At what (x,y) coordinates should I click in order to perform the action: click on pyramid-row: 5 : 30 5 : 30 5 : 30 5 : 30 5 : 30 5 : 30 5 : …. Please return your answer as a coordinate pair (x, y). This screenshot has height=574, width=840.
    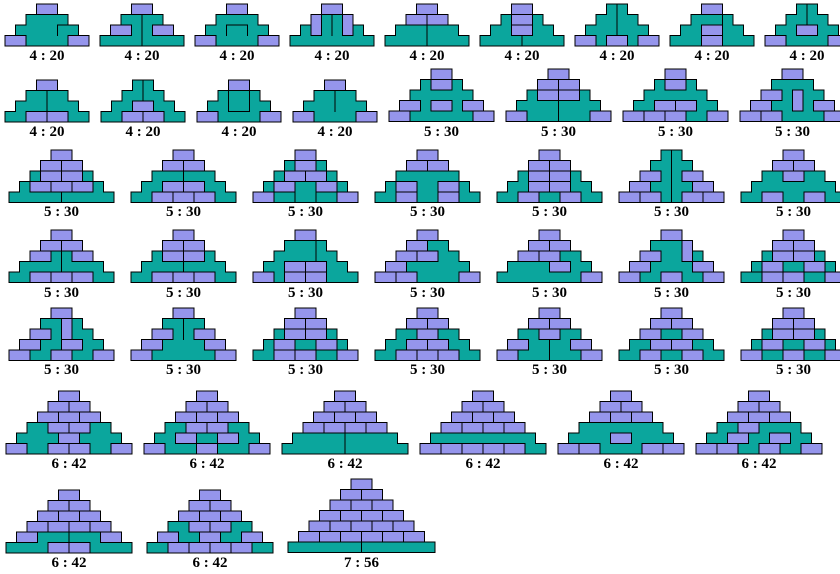
    Looking at the image, I should click on (424, 185).